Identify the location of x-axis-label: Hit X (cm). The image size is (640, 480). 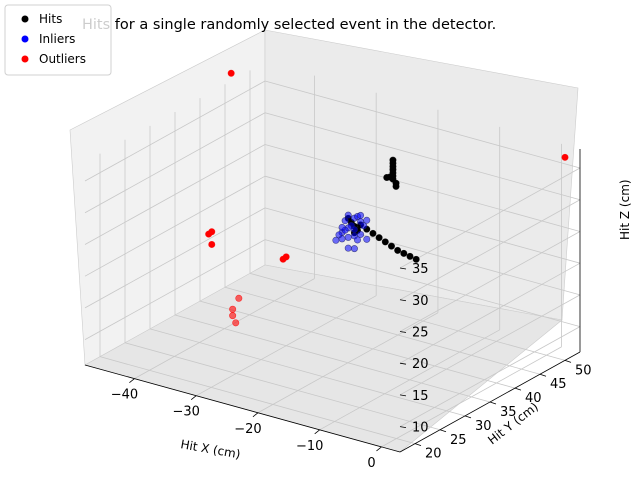
(210, 449).